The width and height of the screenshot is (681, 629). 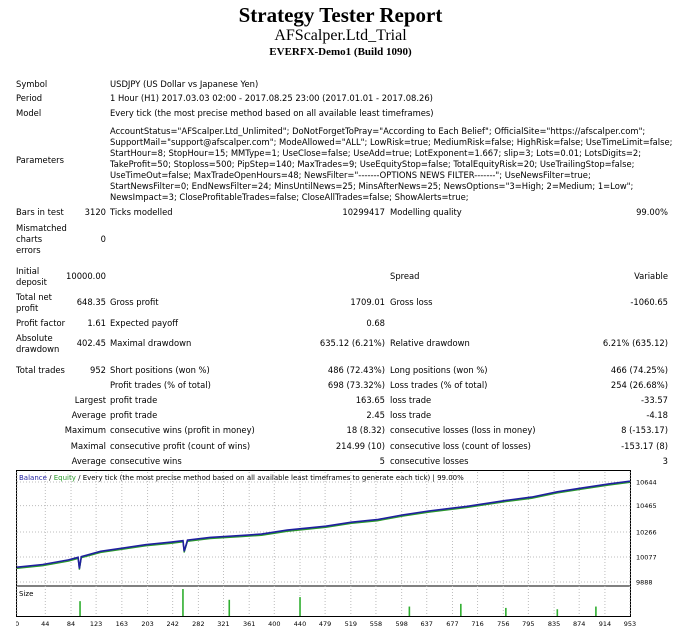 I want to click on largest-profit-value: 163.65, so click(x=370, y=400).